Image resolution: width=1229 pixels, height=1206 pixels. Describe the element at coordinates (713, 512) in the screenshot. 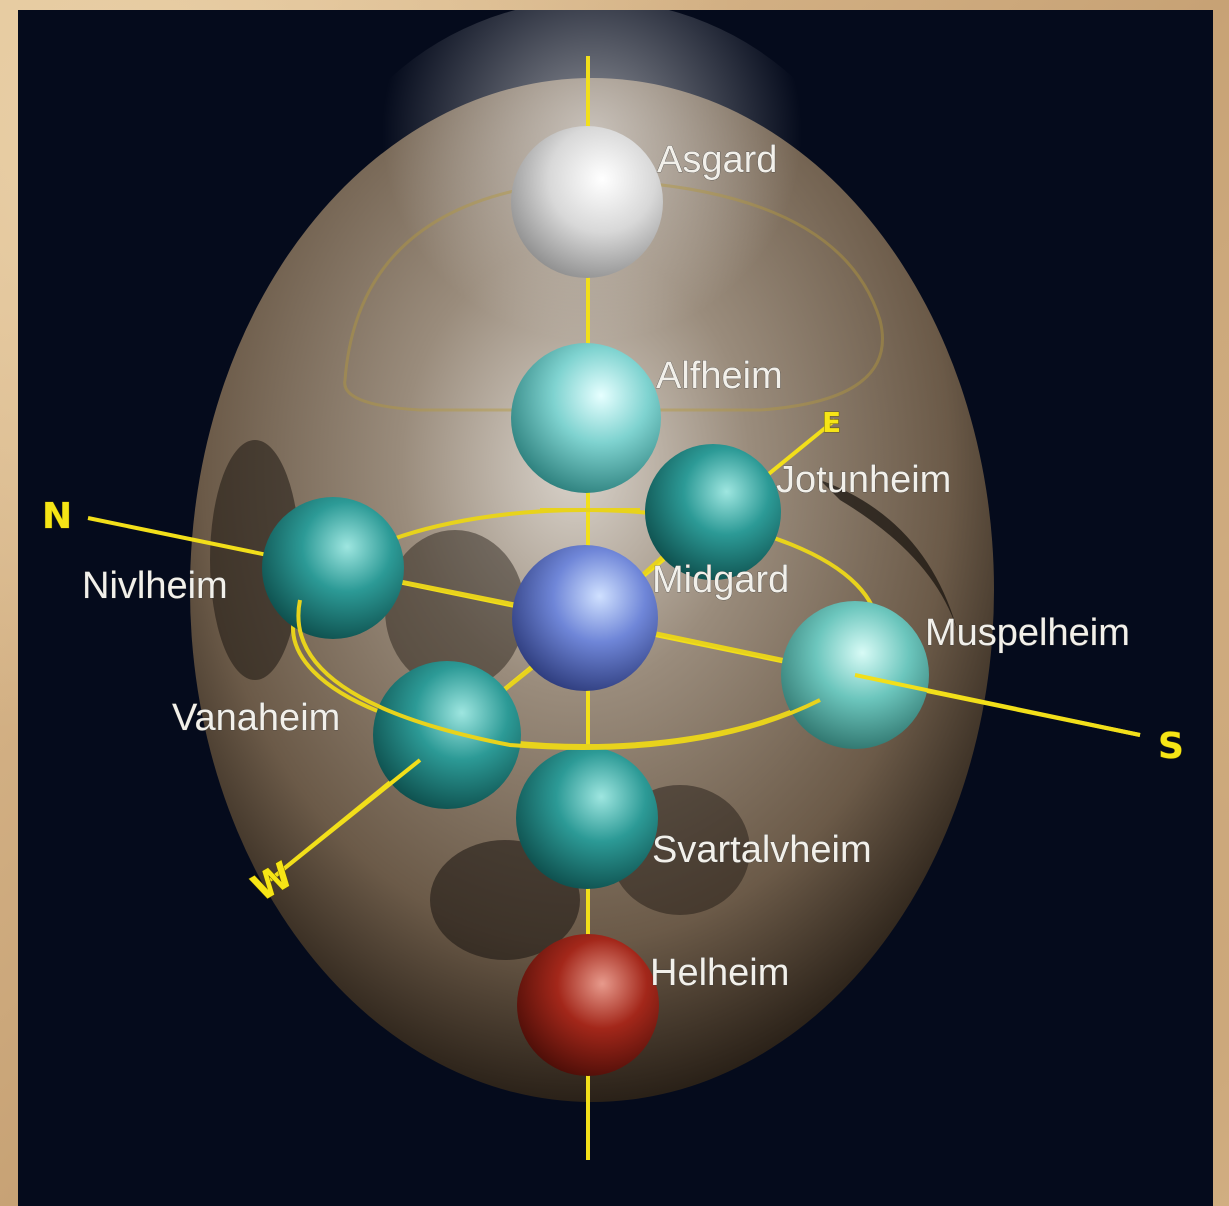

I see `sphere-jotunheim` at that location.